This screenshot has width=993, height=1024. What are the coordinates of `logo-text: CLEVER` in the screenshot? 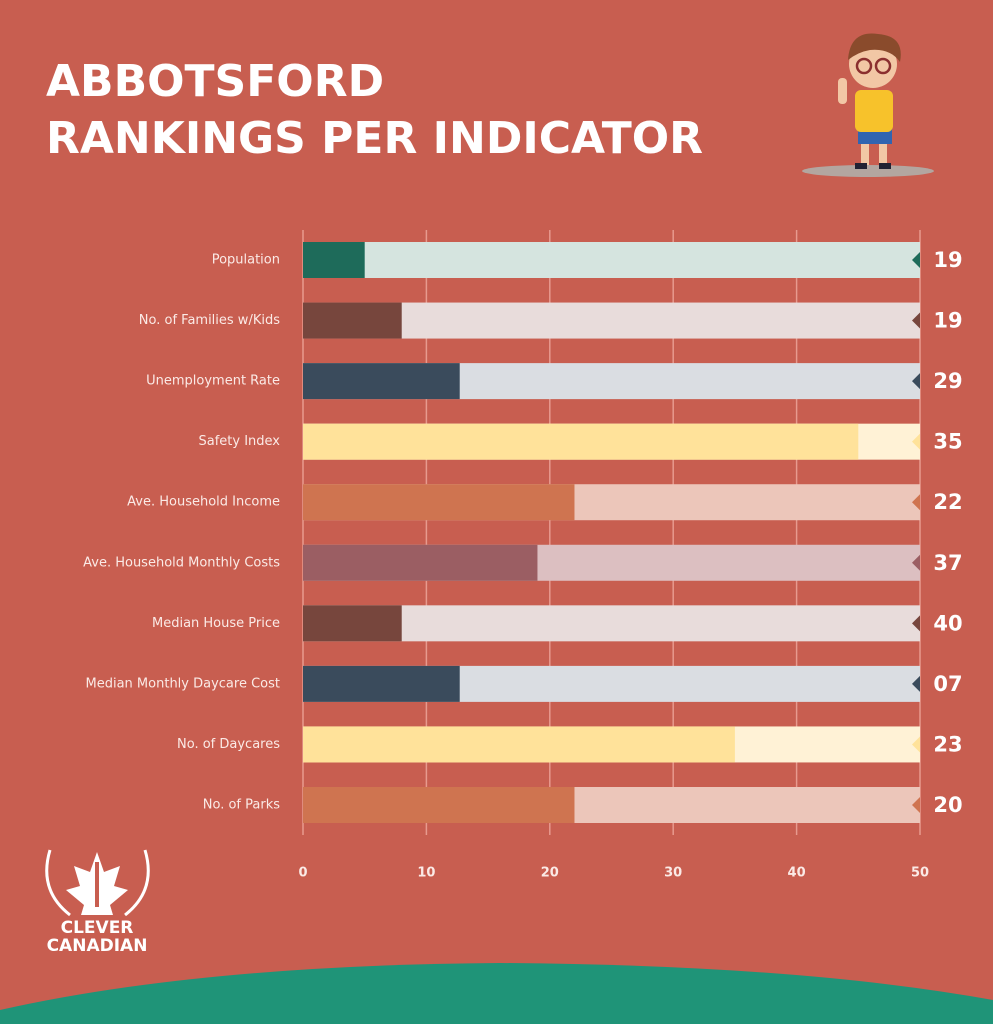 It's located at (97, 928).